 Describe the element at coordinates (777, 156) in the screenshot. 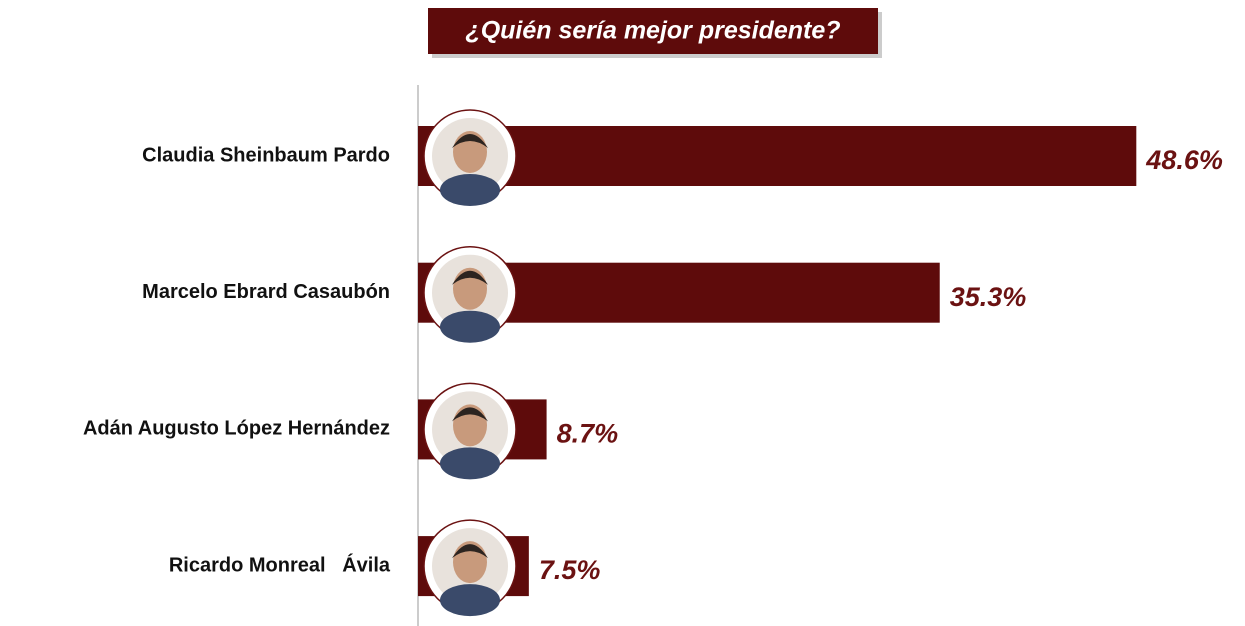

I see `bar` at that location.